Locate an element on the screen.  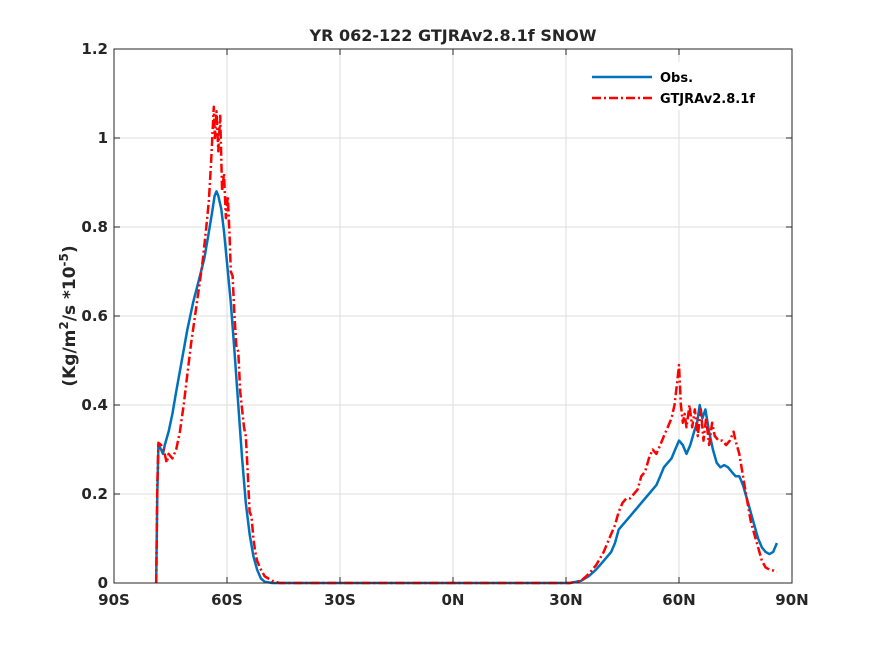
x-tick-label: 90N is located at coordinates (791, 600).